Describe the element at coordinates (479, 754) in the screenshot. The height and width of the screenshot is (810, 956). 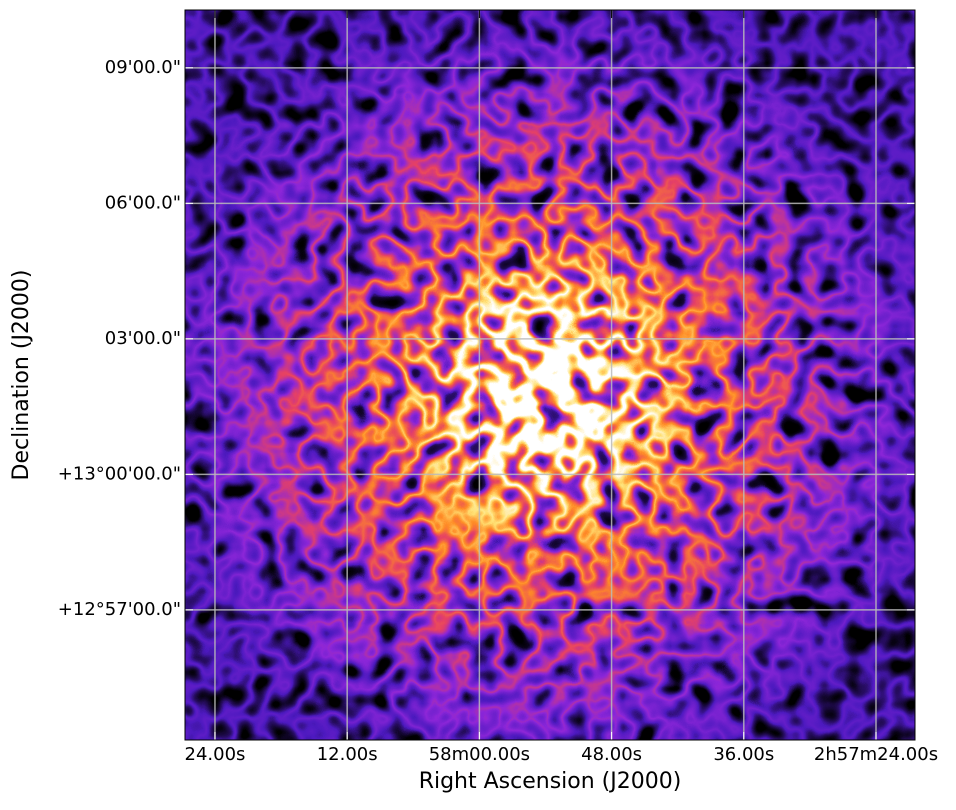
I see `x-tick-label: 58m00.00s` at that location.